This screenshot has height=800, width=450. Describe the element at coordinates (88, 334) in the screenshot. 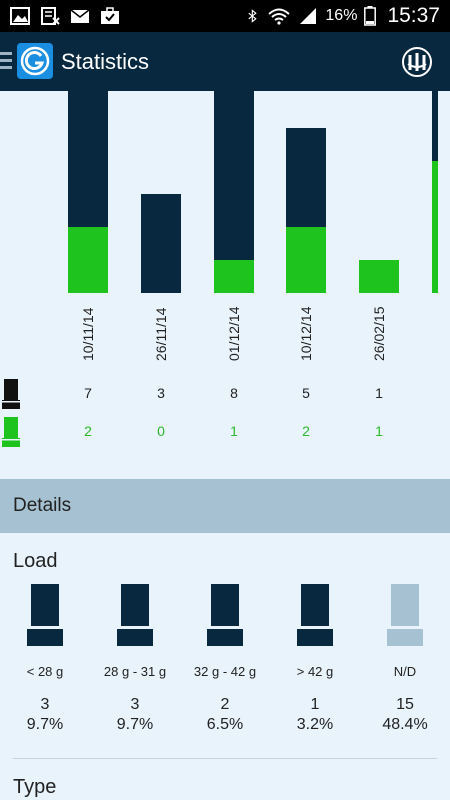

I see `tick-label-0: 10/11/14` at that location.